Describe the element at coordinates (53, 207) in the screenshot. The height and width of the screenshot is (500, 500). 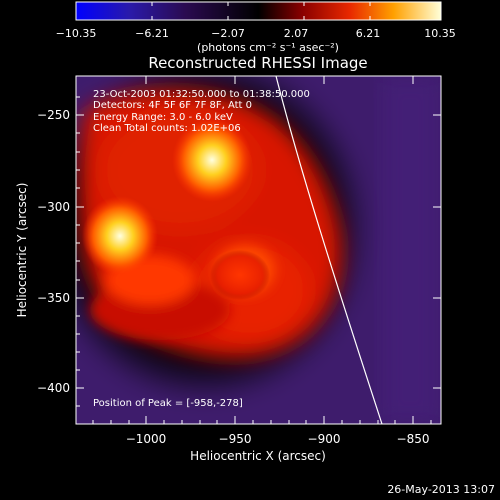
I see `y-tick-label: −300` at that location.